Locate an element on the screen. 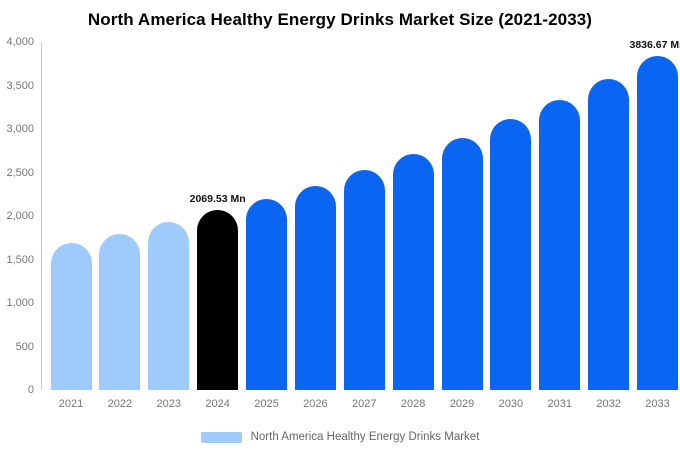 The image size is (680, 450). x-tick-label: 2028 is located at coordinates (413, 404).